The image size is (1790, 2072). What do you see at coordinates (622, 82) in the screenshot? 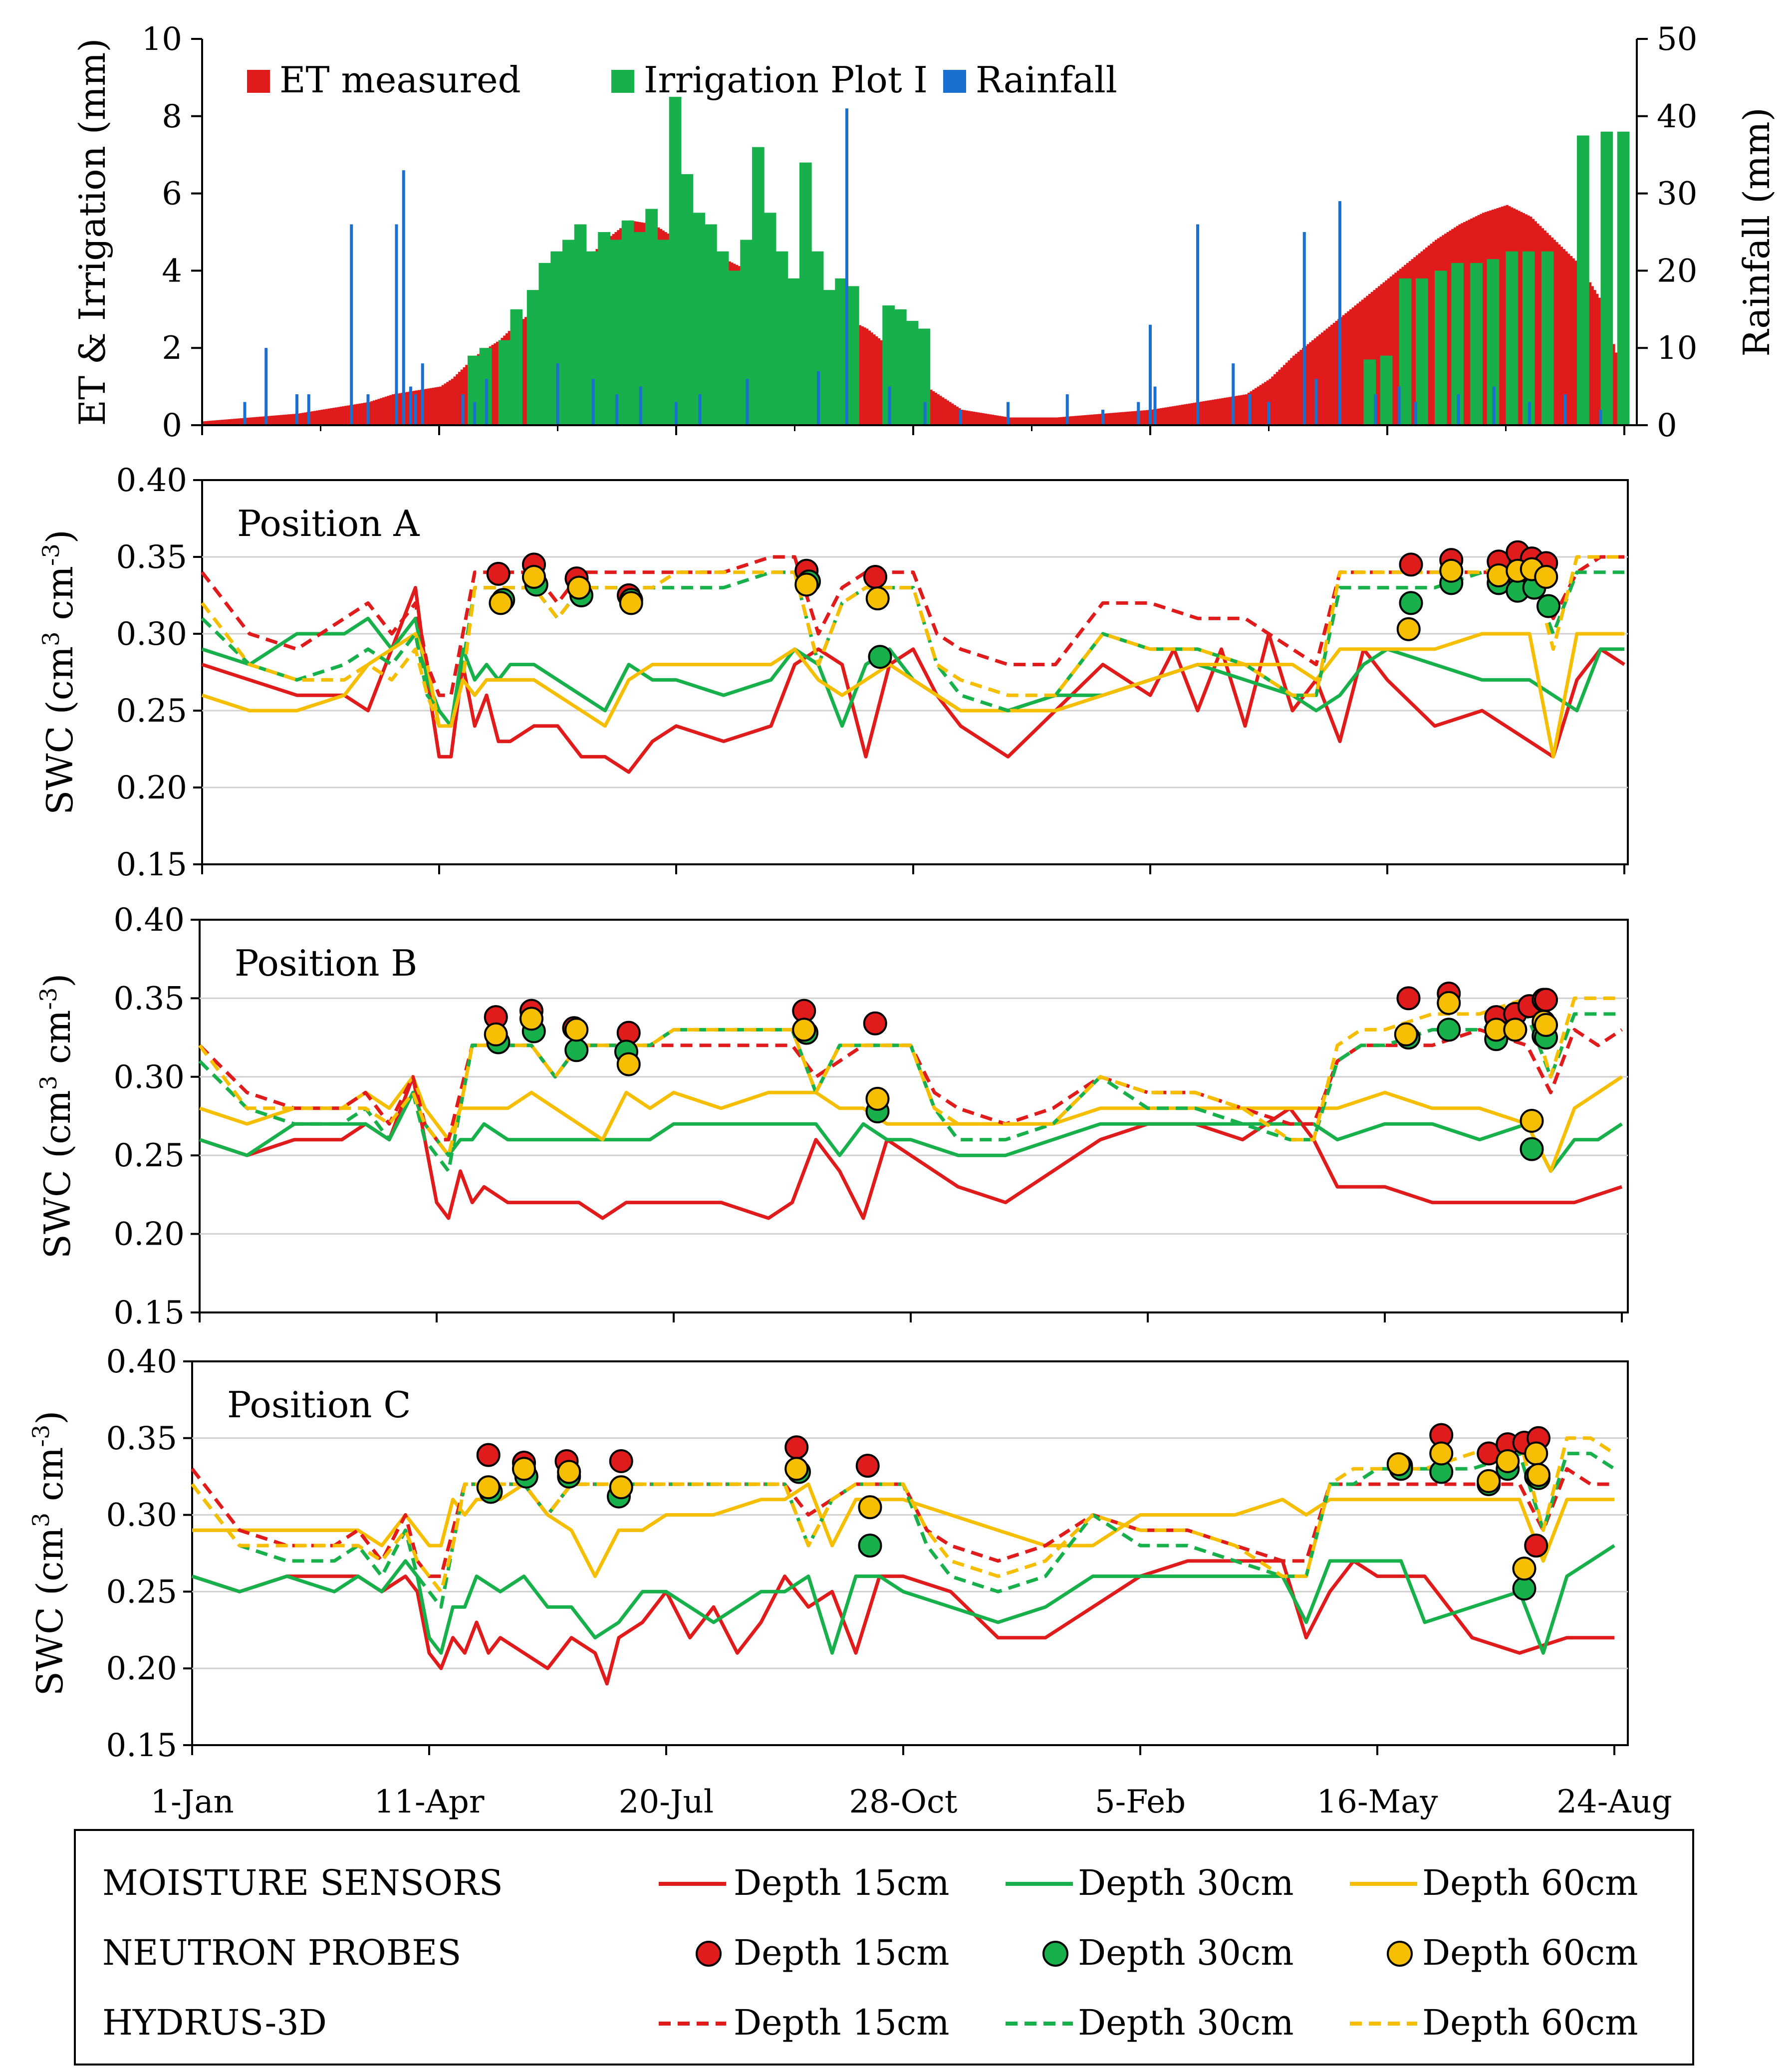
I see `legend-swatch` at bounding box center [622, 82].